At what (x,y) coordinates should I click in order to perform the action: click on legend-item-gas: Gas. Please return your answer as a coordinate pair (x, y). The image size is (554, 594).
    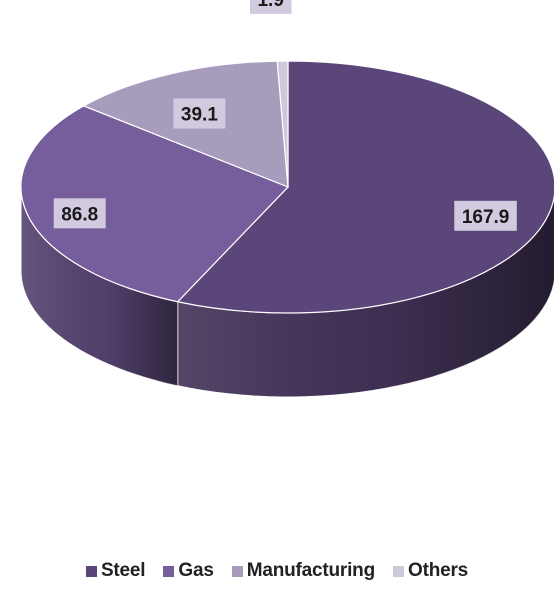
    Looking at the image, I should click on (188, 571).